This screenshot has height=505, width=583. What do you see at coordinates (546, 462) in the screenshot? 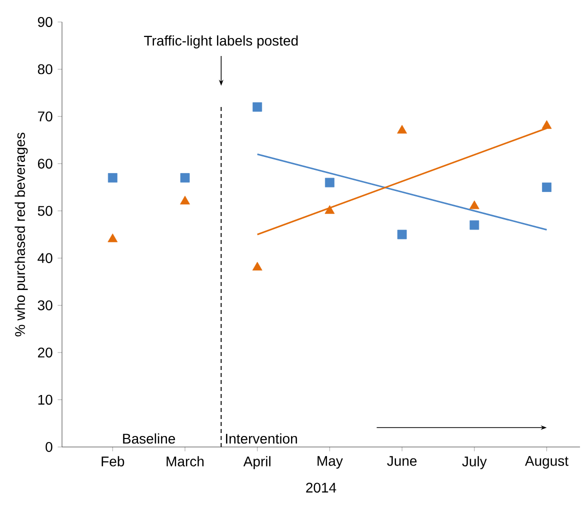
I see `x-tick-label: August` at bounding box center [546, 462].